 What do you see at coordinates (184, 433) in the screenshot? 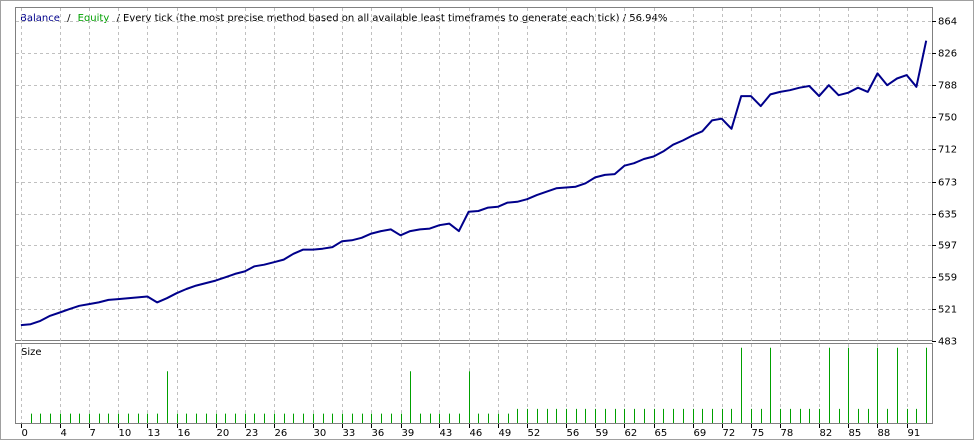
I see `x-tick-label: 16` at bounding box center [184, 433].